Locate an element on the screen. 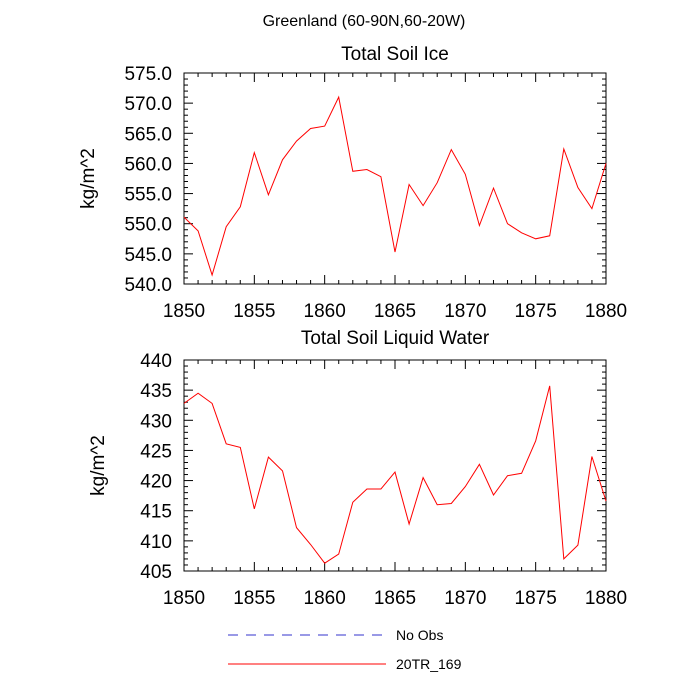 The width and height of the screenshot is (700, 700). y-tick-label: 575.0 is located at coordinates (148, 74).